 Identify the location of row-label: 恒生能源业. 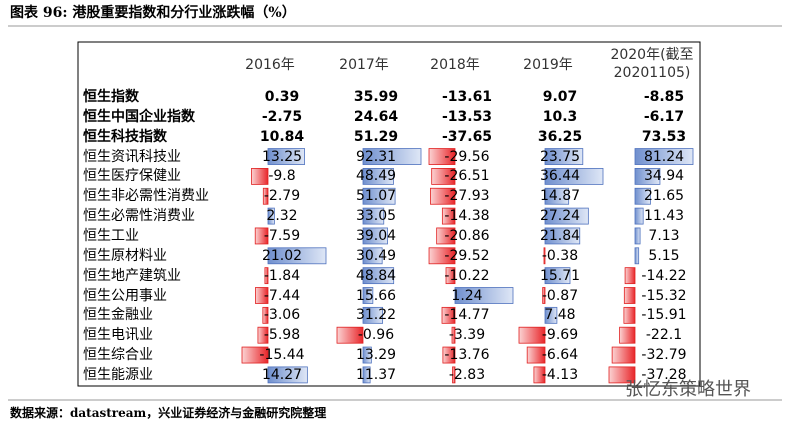
(118, 374).